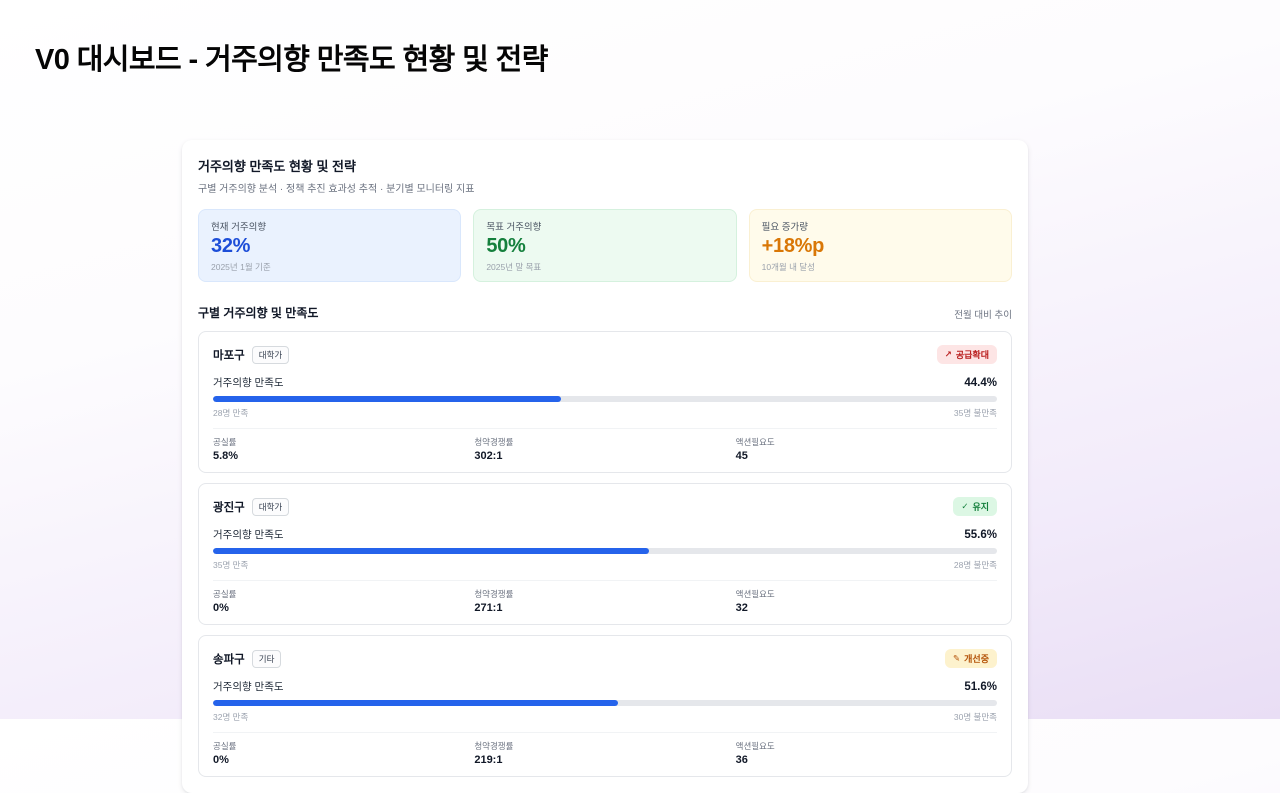  What do you see at coordinates (605, 717) in the screenshot?
I see `satisfaction-counts: 32명 만족 30명 불만족` at bounding box center [605, 717].